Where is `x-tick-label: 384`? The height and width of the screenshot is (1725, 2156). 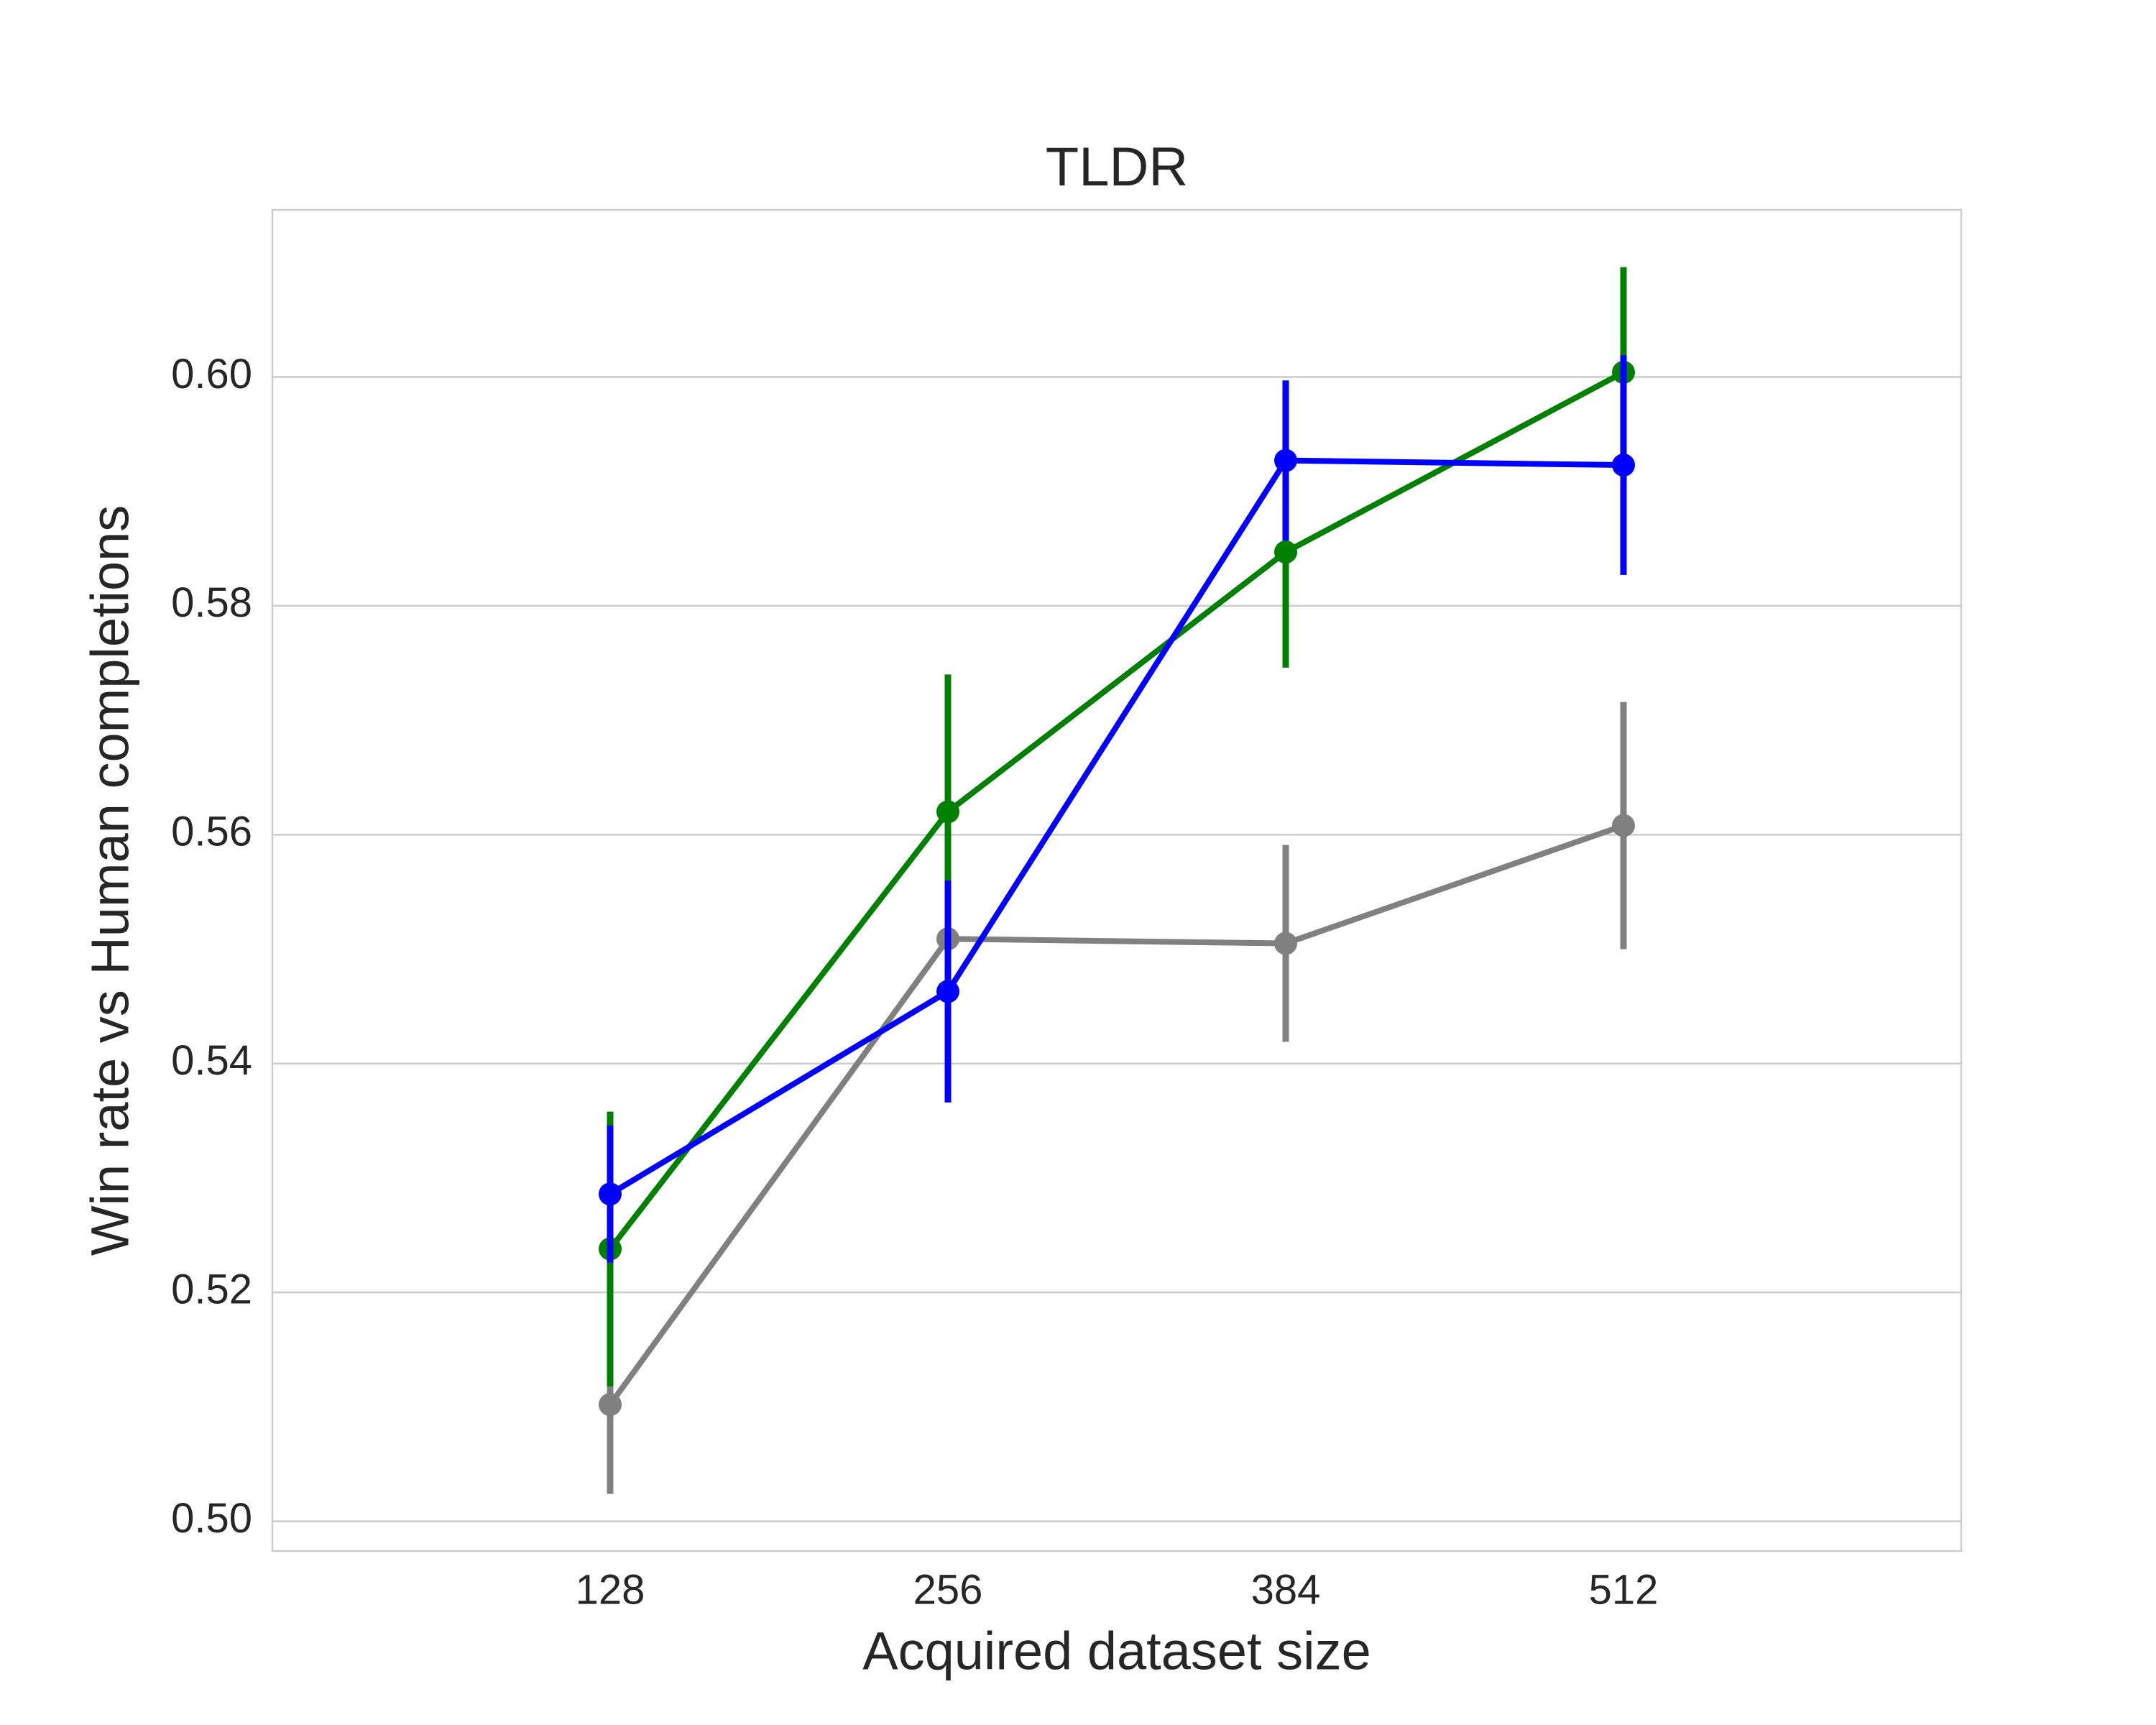 x-tick-label: 384 is located at coordinates (1286, 1589).